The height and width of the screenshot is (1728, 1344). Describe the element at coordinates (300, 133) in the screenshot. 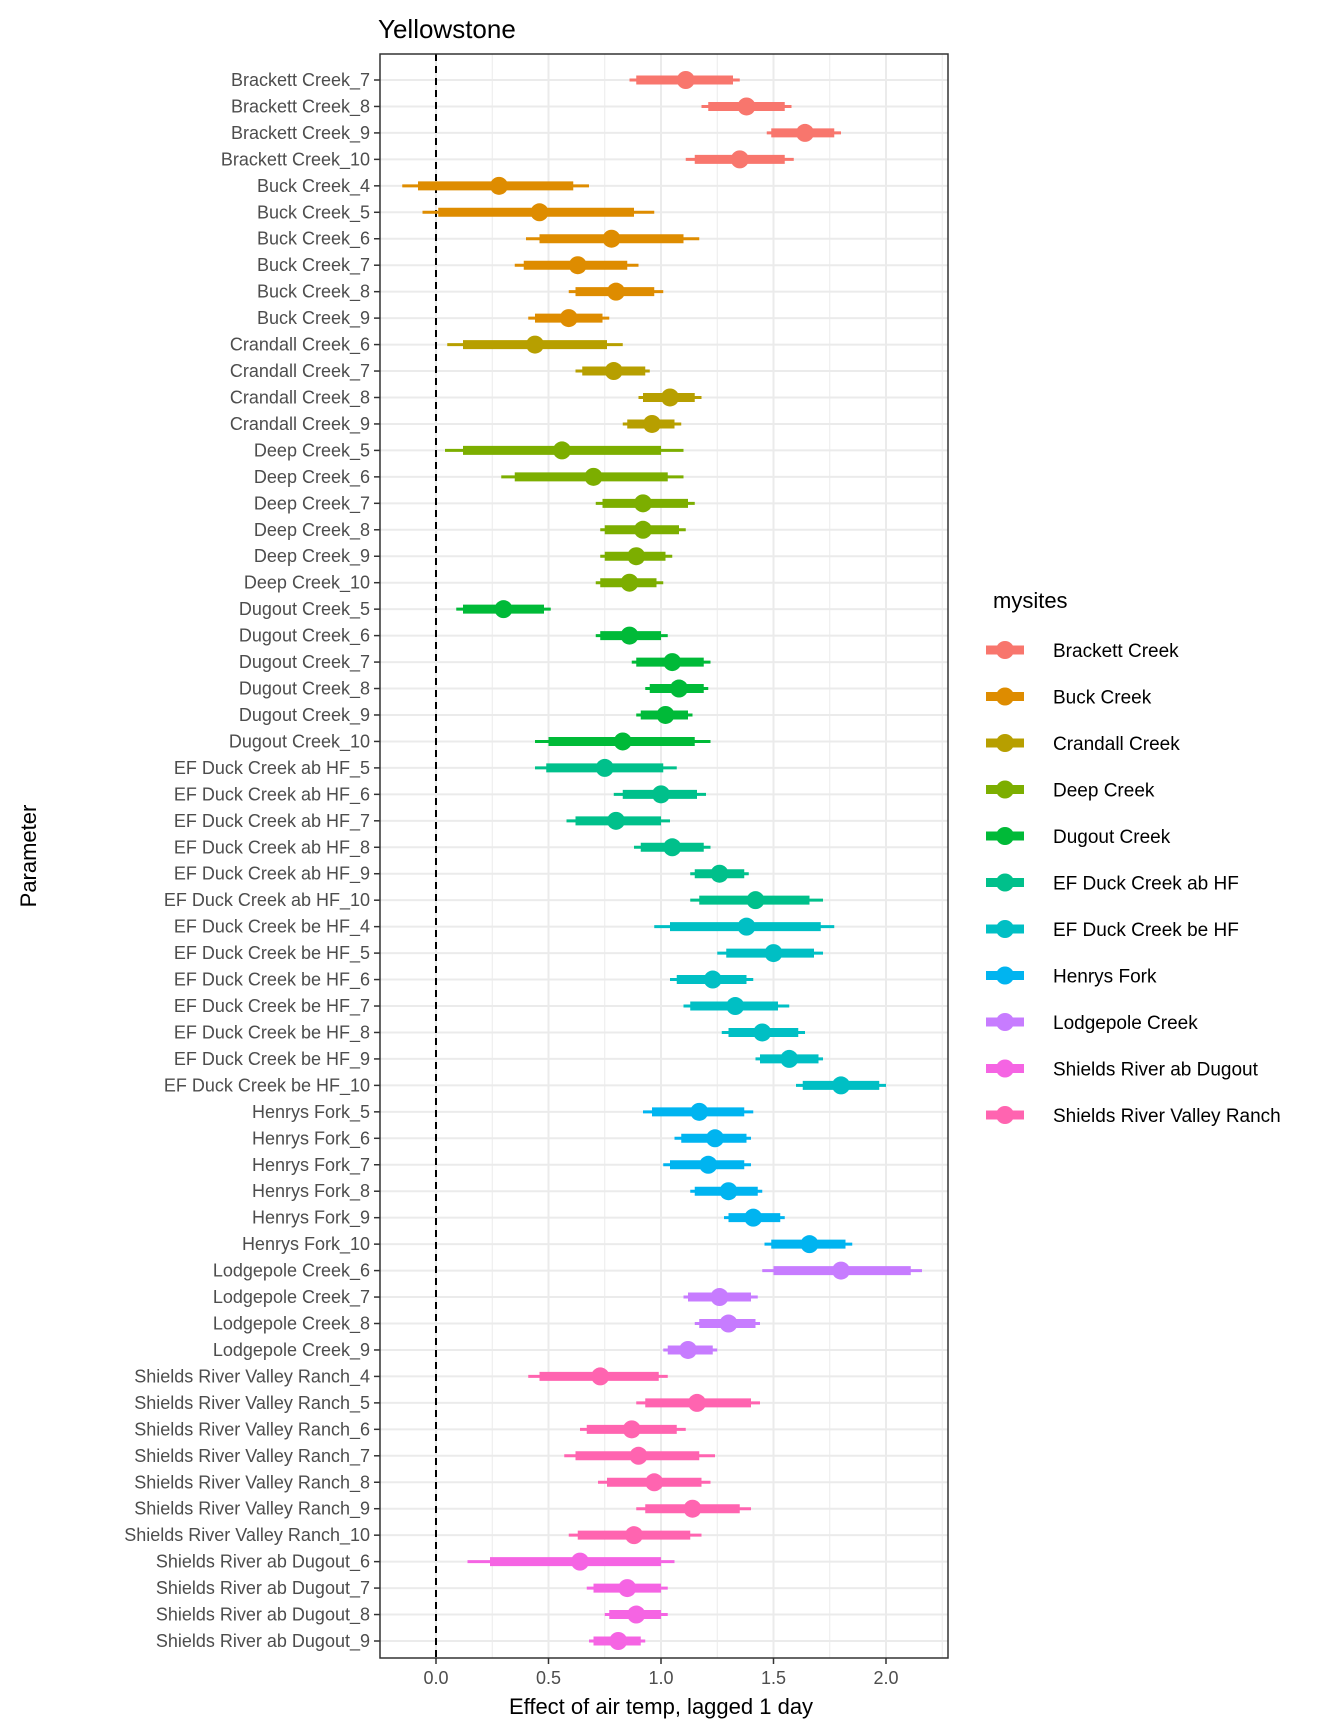

I see `y-tick-label: Brackett Creek_9` at that location.